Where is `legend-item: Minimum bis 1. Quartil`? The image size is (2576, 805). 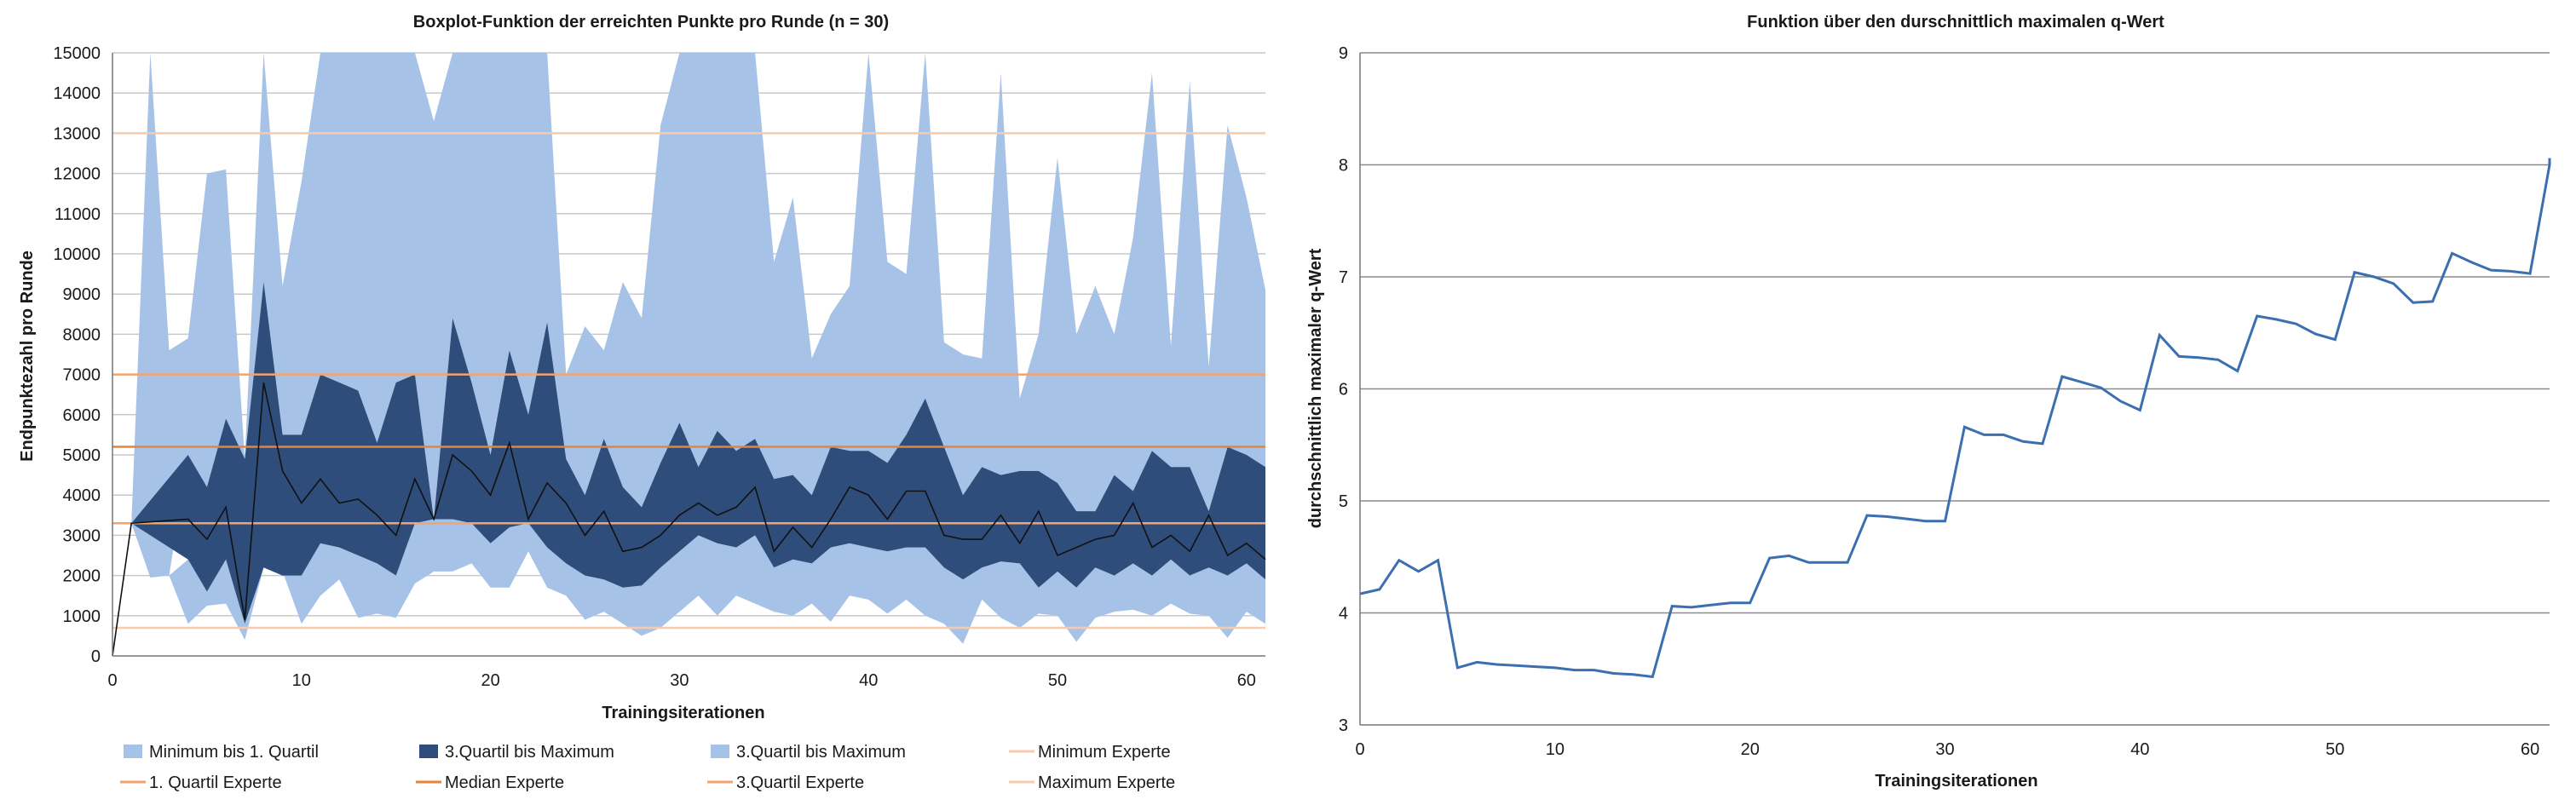 legend-item: Minimum bis 1. Quartil is located at coordinates (221, 753).